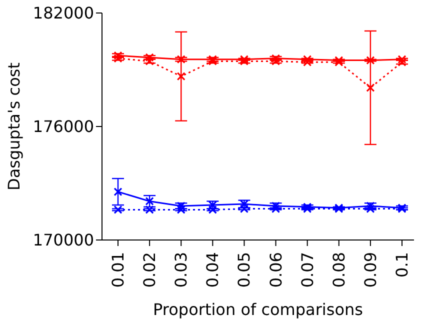  I want to click on x-tick-label: 0.08, so click(338, 270).